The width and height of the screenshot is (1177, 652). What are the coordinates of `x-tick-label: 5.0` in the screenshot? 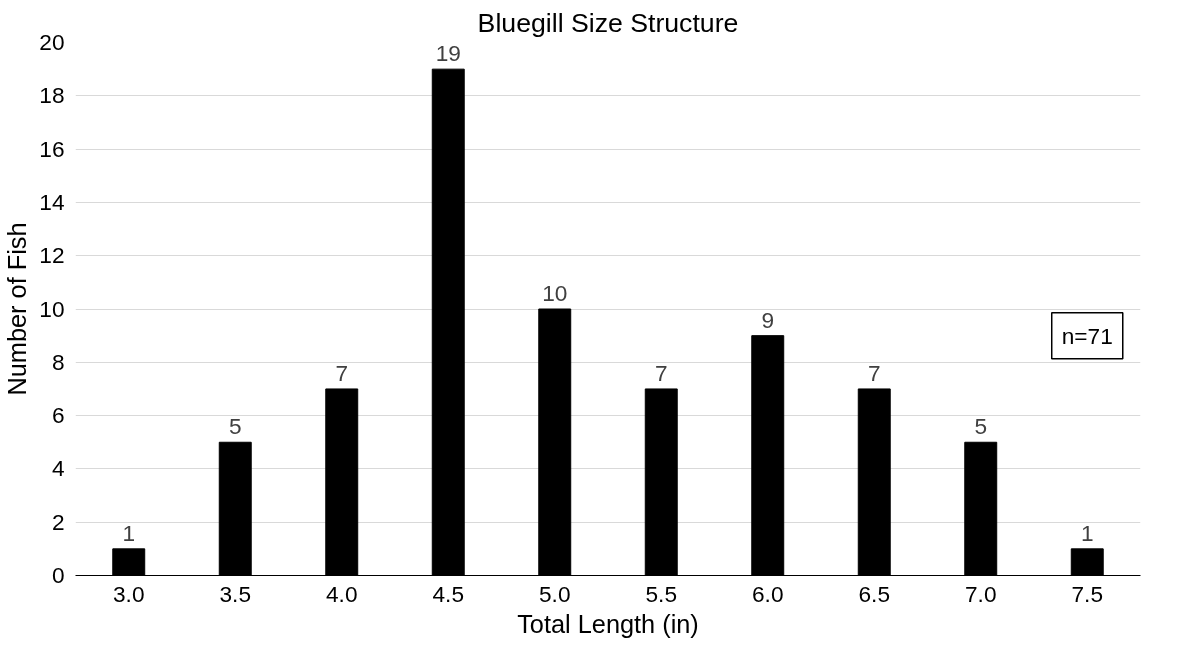 It's located at (555, 593).